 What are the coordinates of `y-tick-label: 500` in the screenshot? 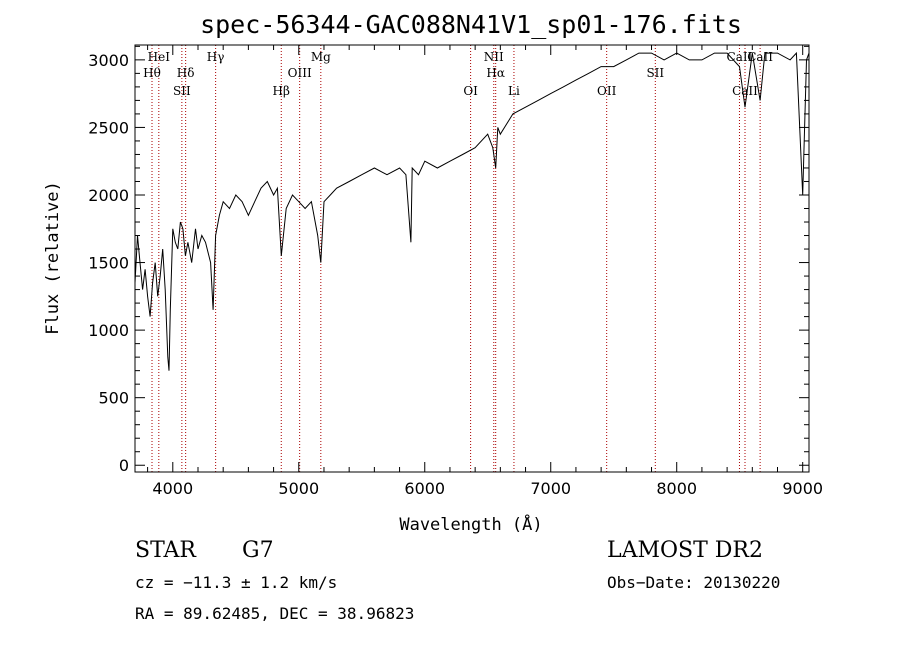 It's located at (113, 398).